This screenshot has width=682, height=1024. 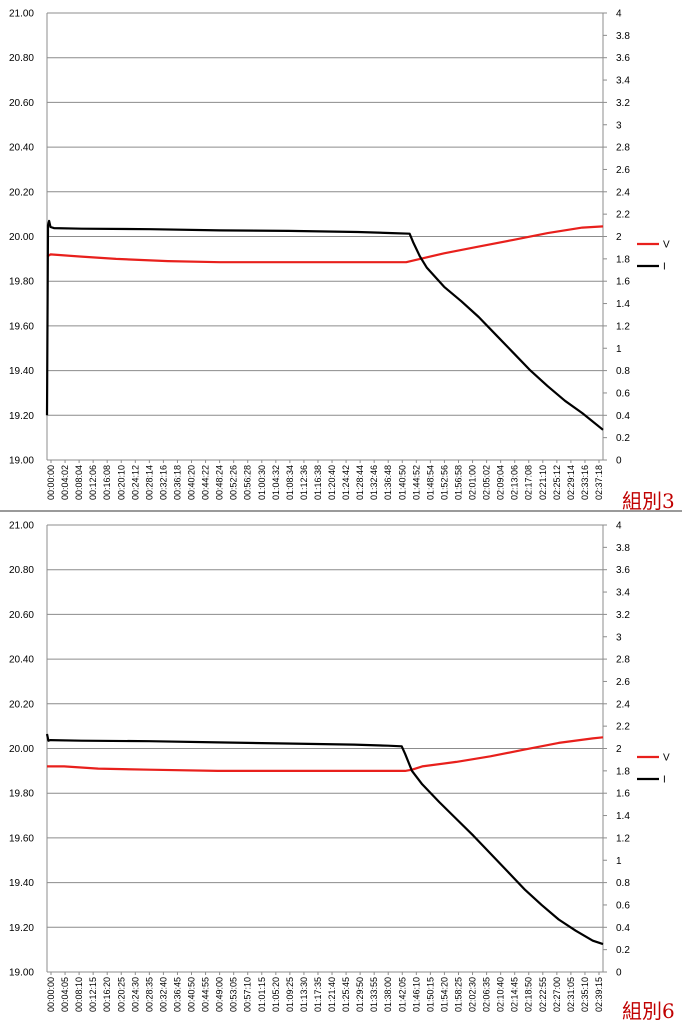 I want to click on right-y-tick-label: 3.4, so click(x=623, y=593).